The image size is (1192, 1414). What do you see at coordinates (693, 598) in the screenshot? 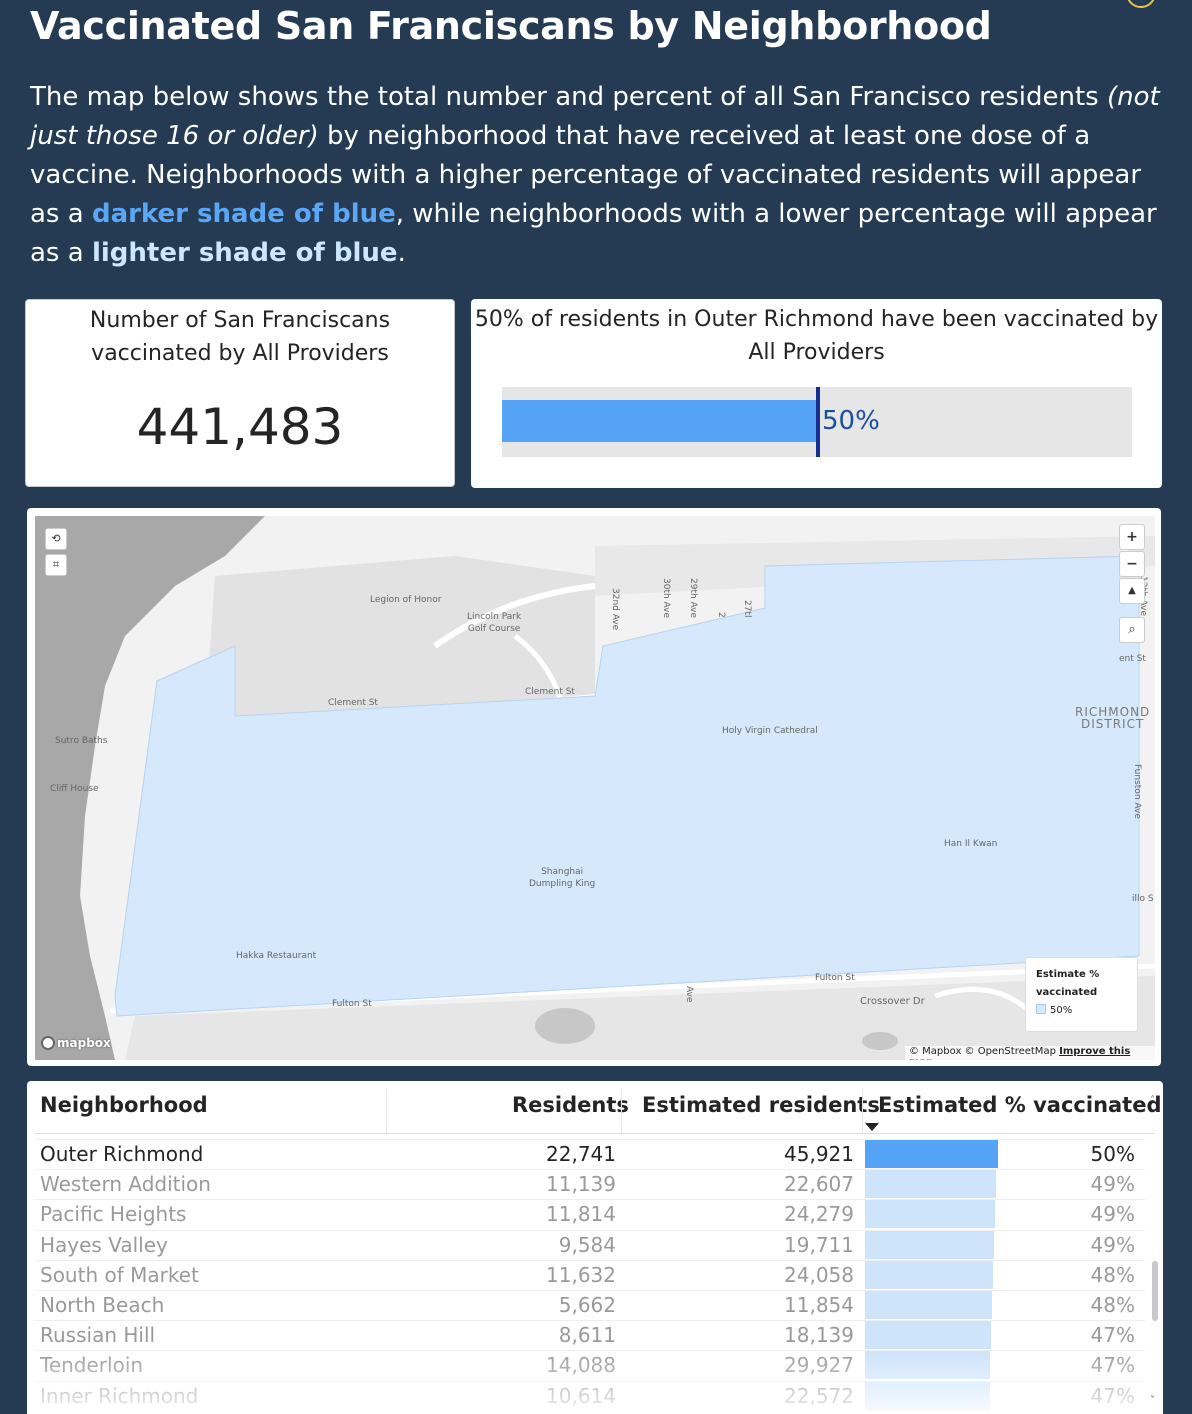
I see `label-29th-ave: 29th Ave` at bounding box center [693, 598].